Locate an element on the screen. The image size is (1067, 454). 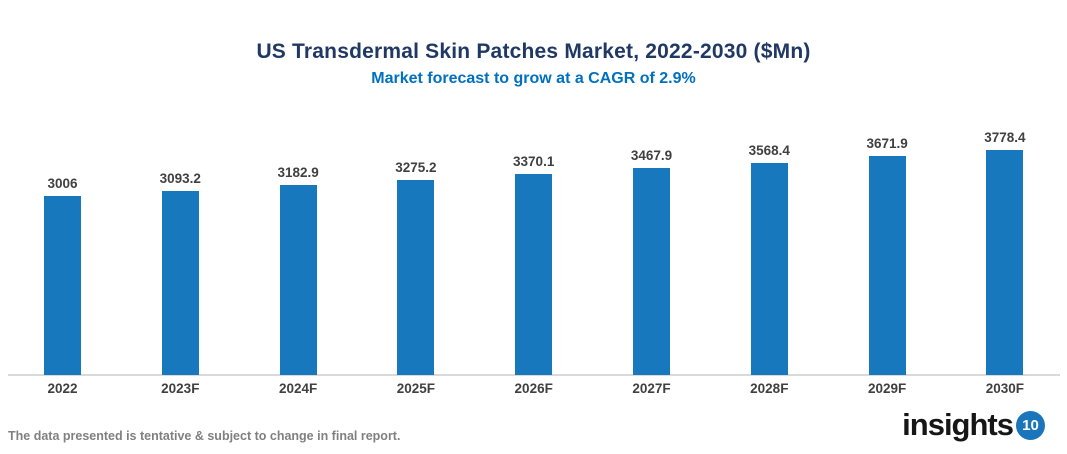
bar-value-label: 3370.1 is located at coordinates (534, 162).